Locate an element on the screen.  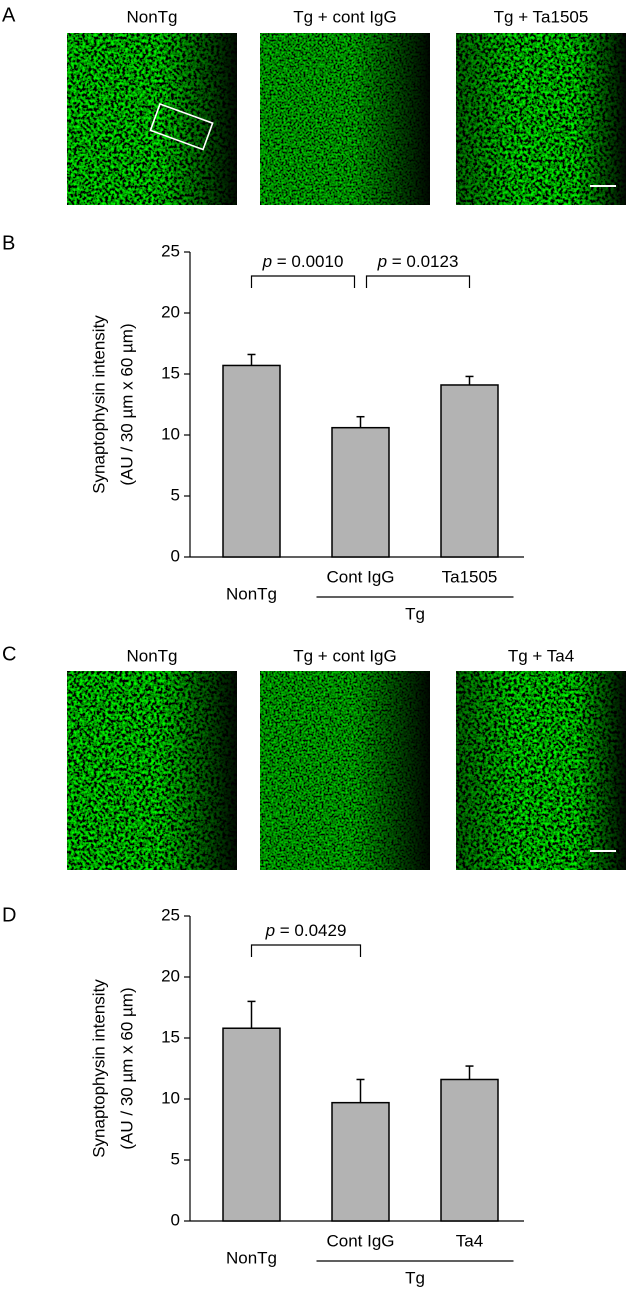
x-tick-label: Ta1505 is located at coordinates (470, 576).